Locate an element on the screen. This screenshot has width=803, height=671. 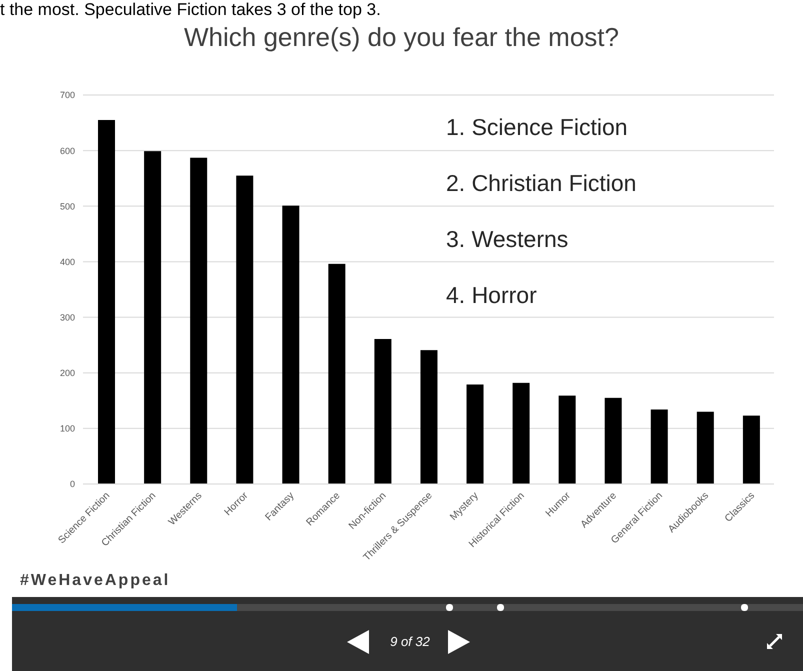
text: 9 of 32 is located at coordinates (410, 641).